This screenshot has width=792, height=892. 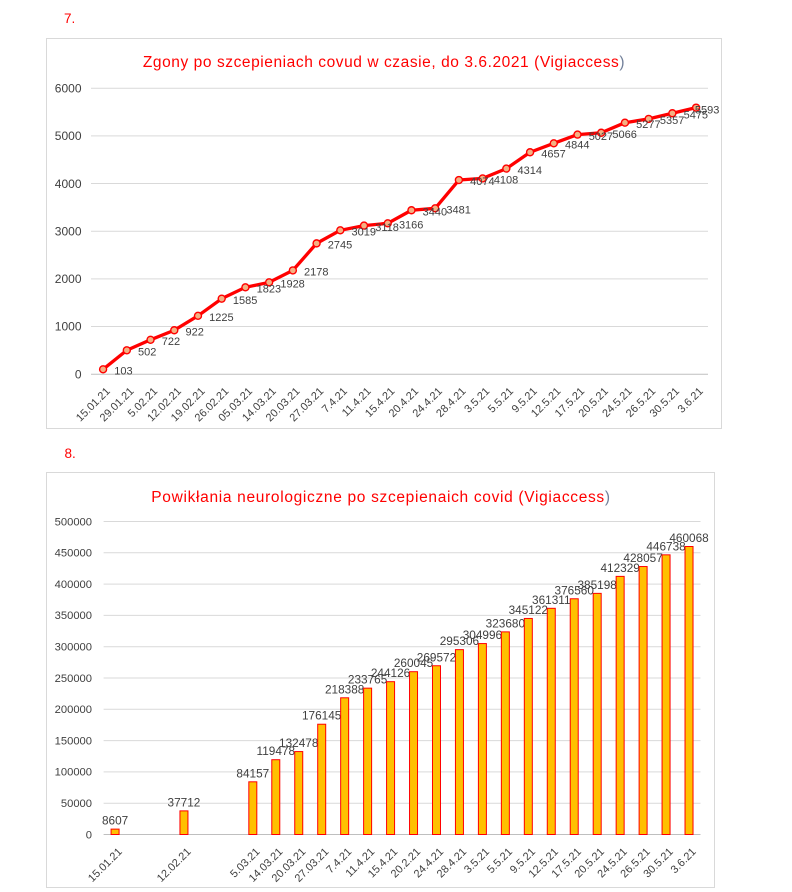 What do you see at coordinates (316, 273) in the screenshot?
I see `svg-text: 2178` at bounding box center [316, 273].